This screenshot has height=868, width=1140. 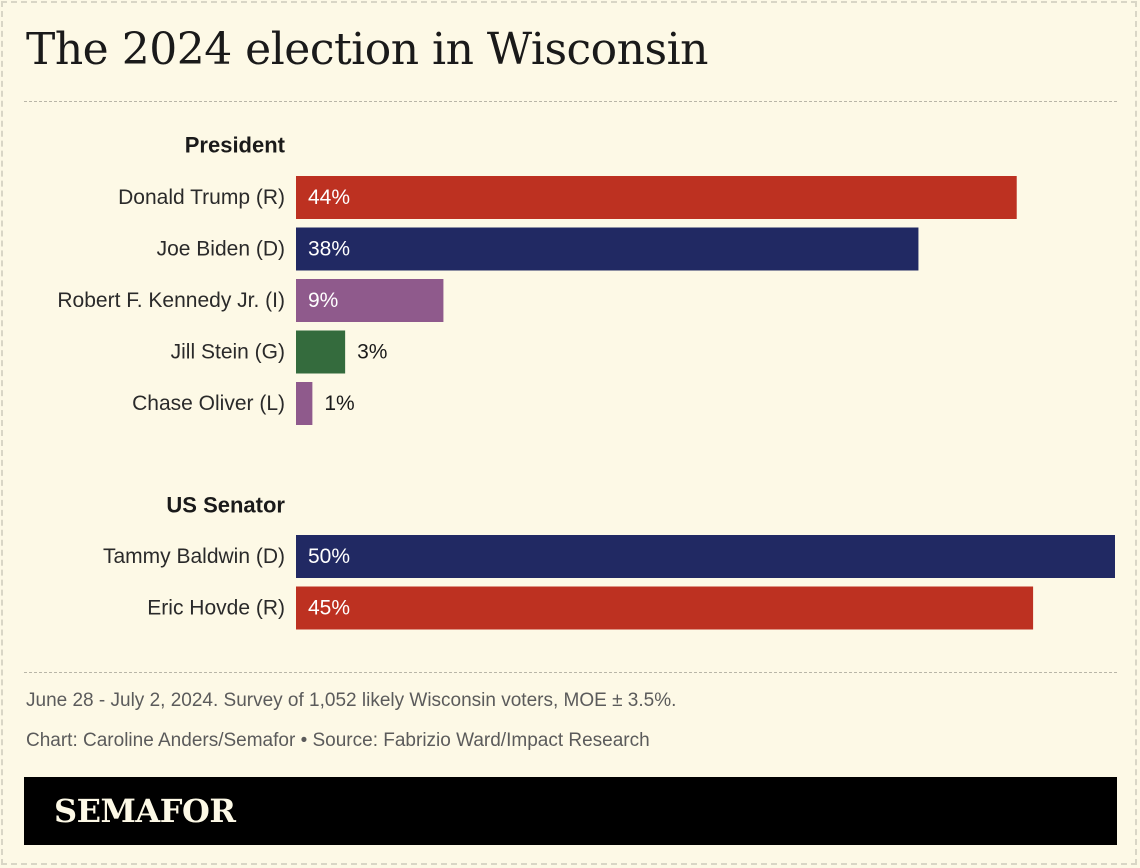 What do you see at coordinates (367, 49) in the screenshot?
I see `chart-title: The 2024 election in Wisconsin` at bounding box center [367, 49].